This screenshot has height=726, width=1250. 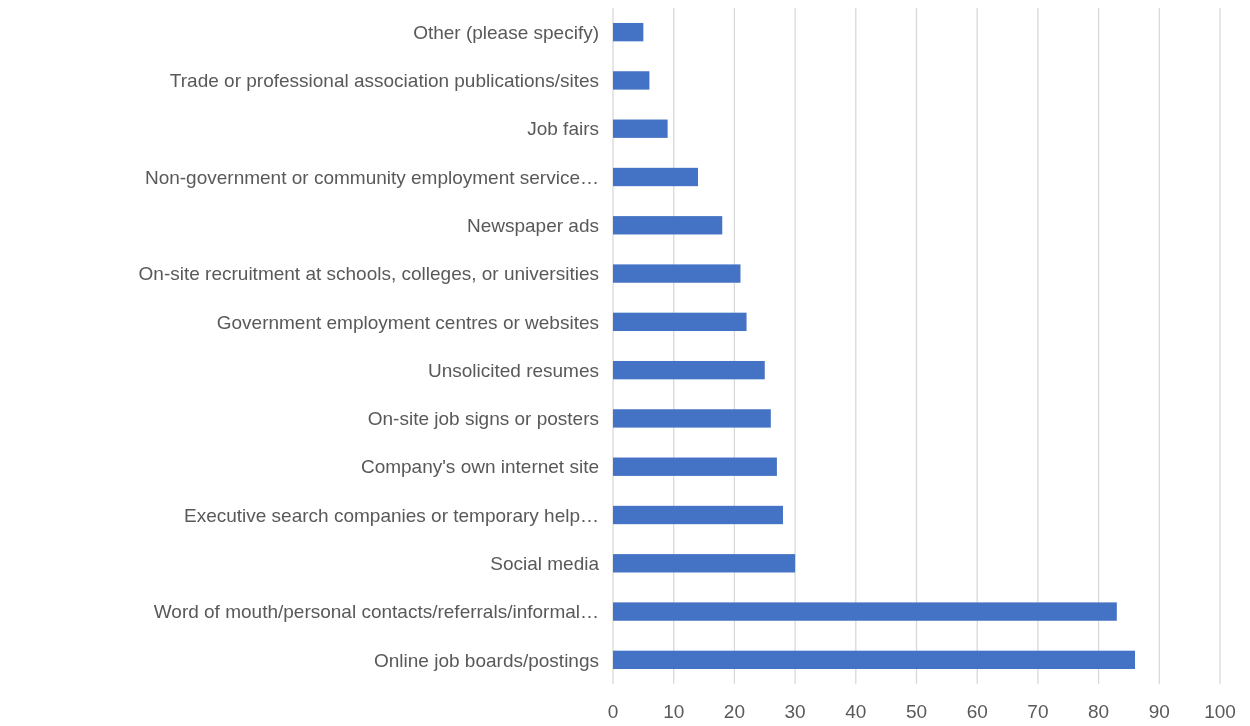 I want to click on x-tick-label: 20, so click(x=734, y=711).